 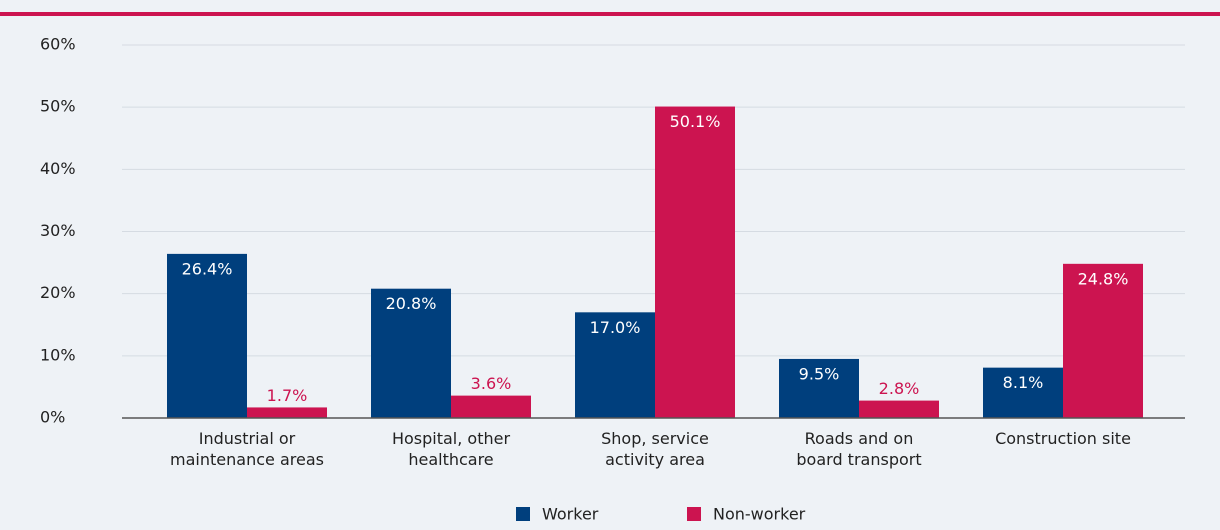 What do you see at coordinates (1023, 382) in the screenshot?
I see `value-label: 8.1%` at bounding box center [1023, 382].